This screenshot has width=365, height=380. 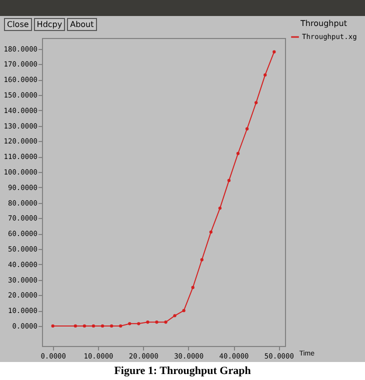 I want to click on caption: Figure 1: Throughput Graph, so click(x=182, y=371).